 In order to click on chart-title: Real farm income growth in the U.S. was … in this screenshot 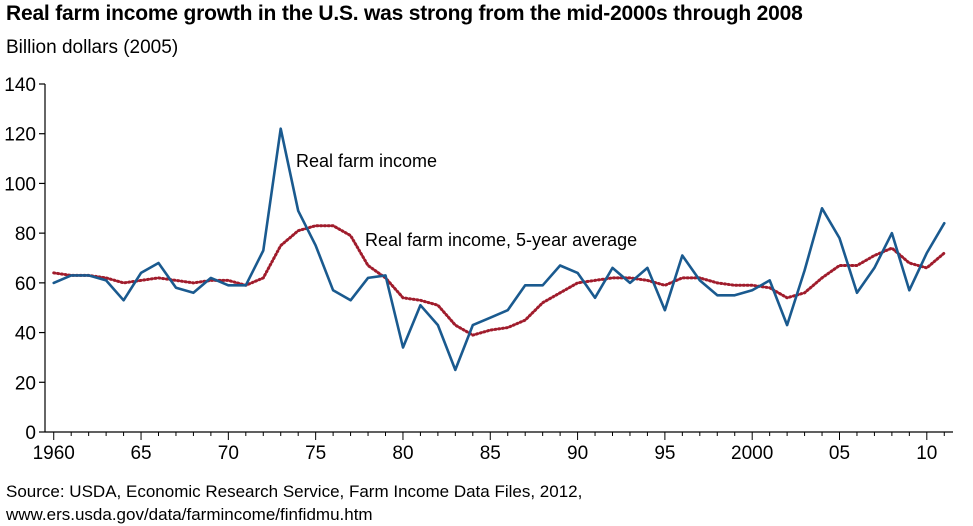, I will do `click(404, 13)`.